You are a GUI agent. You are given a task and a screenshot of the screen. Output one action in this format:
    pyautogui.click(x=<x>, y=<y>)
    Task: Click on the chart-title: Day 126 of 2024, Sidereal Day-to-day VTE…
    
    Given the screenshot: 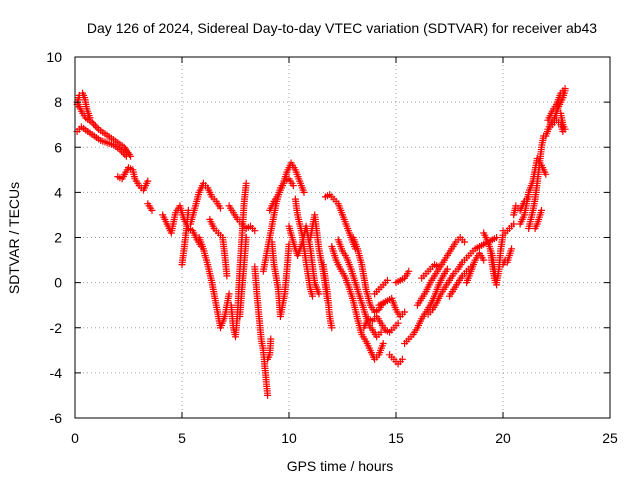 What is the action you would take?
    pyautogui.click(x=342, y=28)
    